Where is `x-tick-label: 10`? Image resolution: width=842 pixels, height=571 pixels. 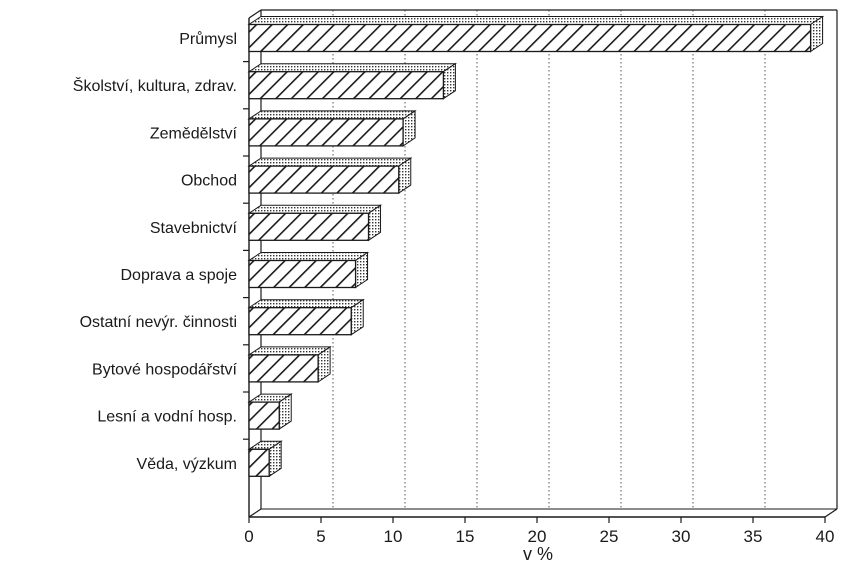
x-tick-label: 10 is located at coordinates (393, 536).